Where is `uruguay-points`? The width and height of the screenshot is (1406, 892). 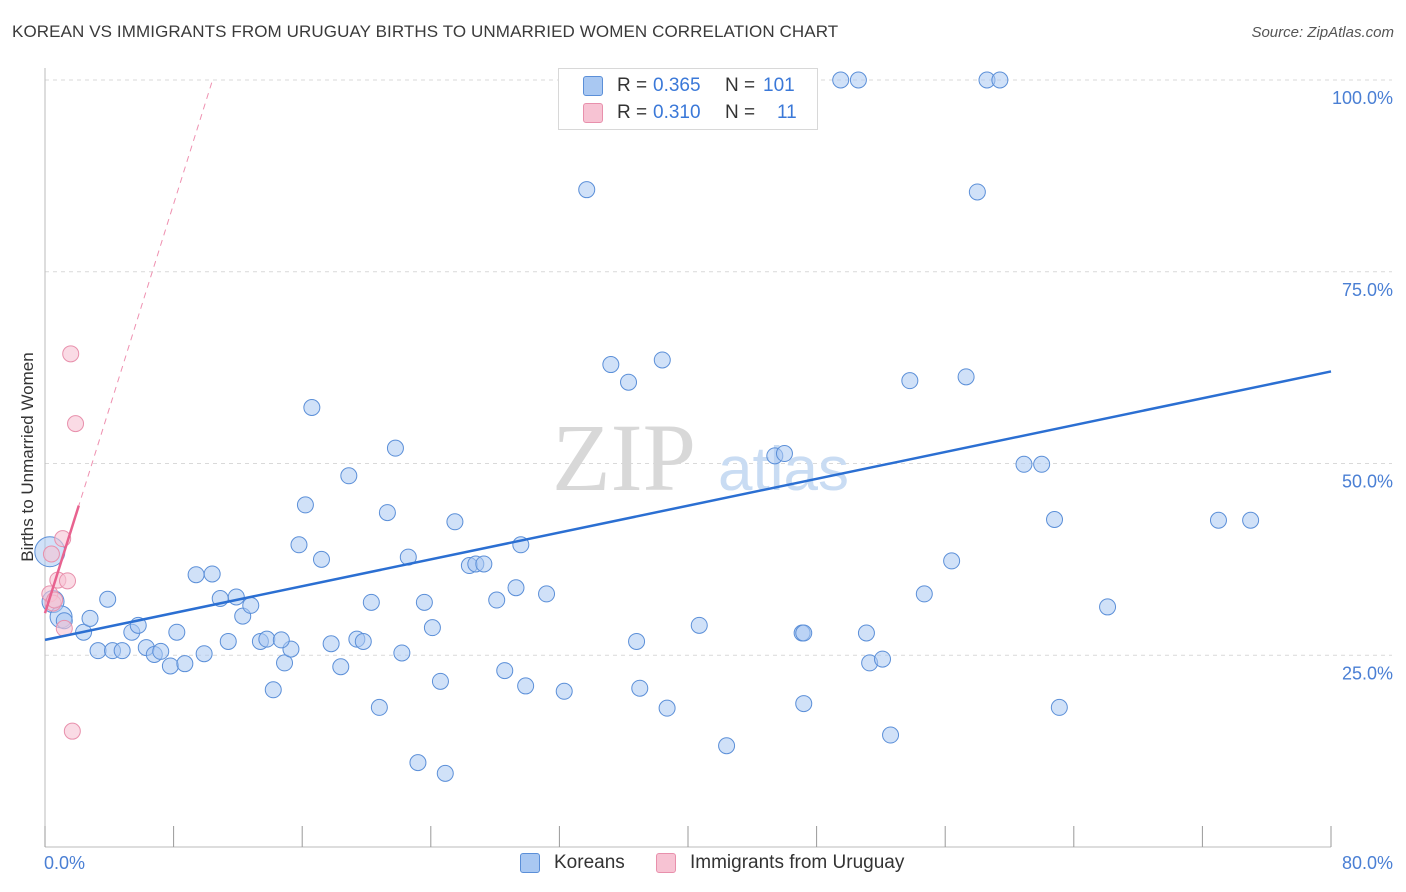
uruguay-points is located at coordinates (63, 542).